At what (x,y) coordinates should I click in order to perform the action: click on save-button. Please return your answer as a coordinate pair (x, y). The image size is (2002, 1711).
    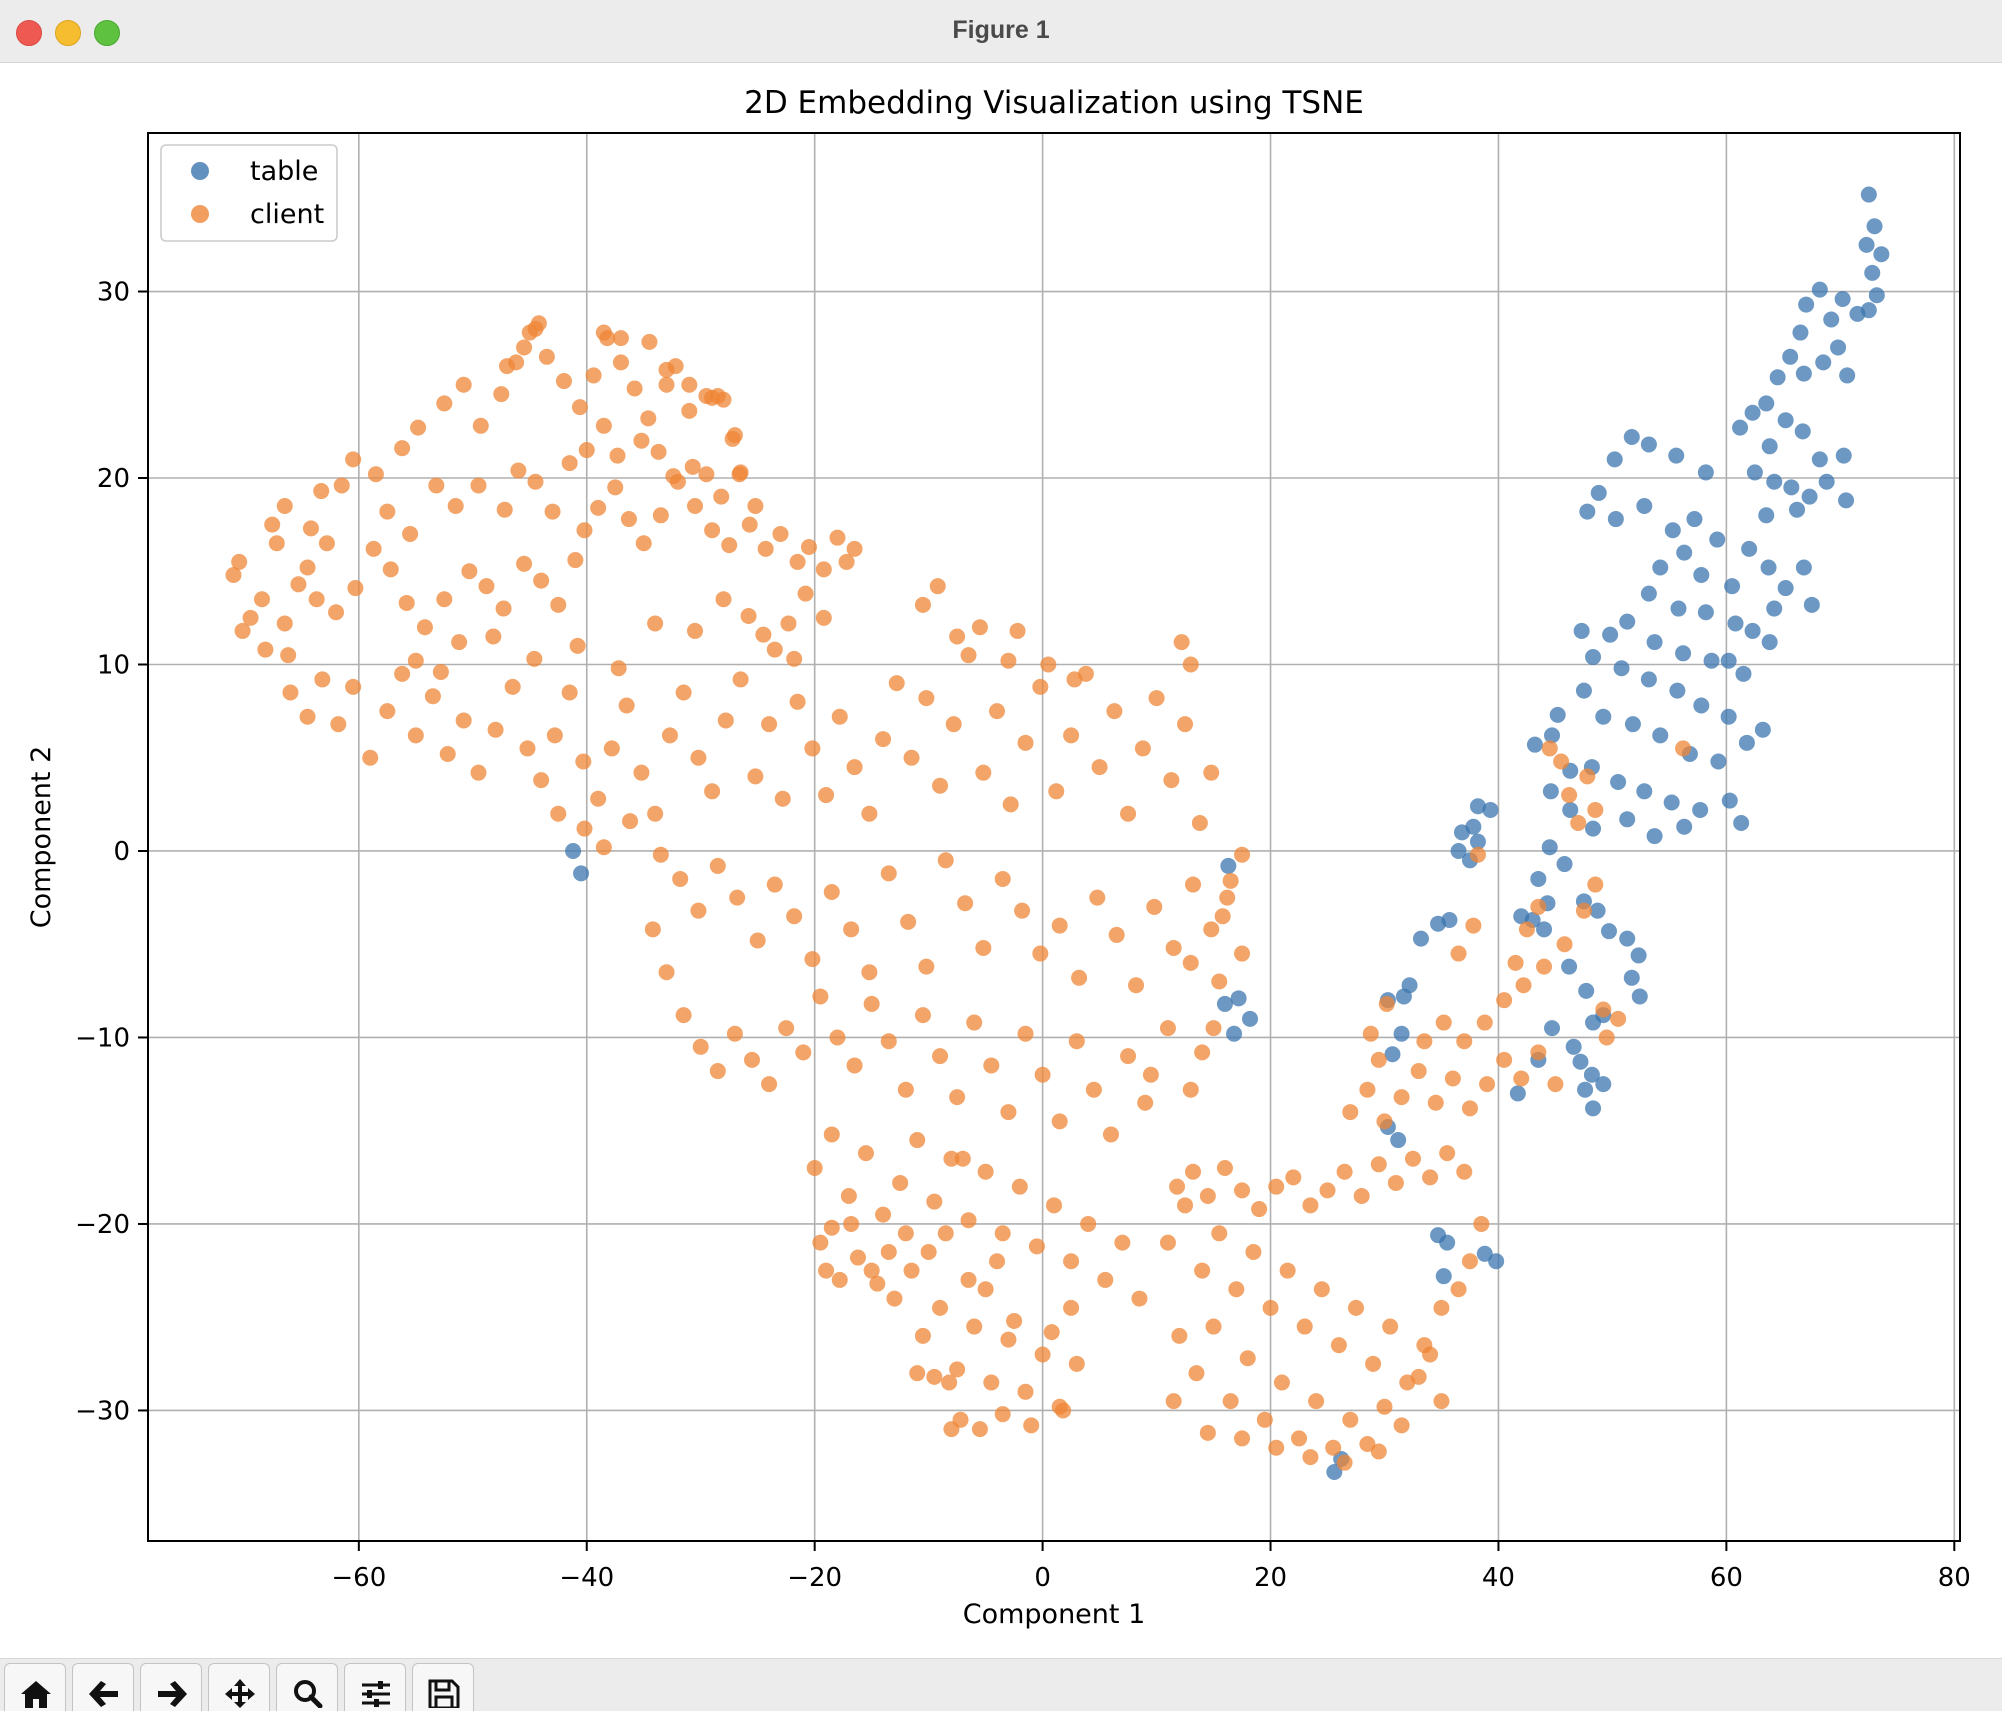
    Looking at the image, I should click on (443, 1687).